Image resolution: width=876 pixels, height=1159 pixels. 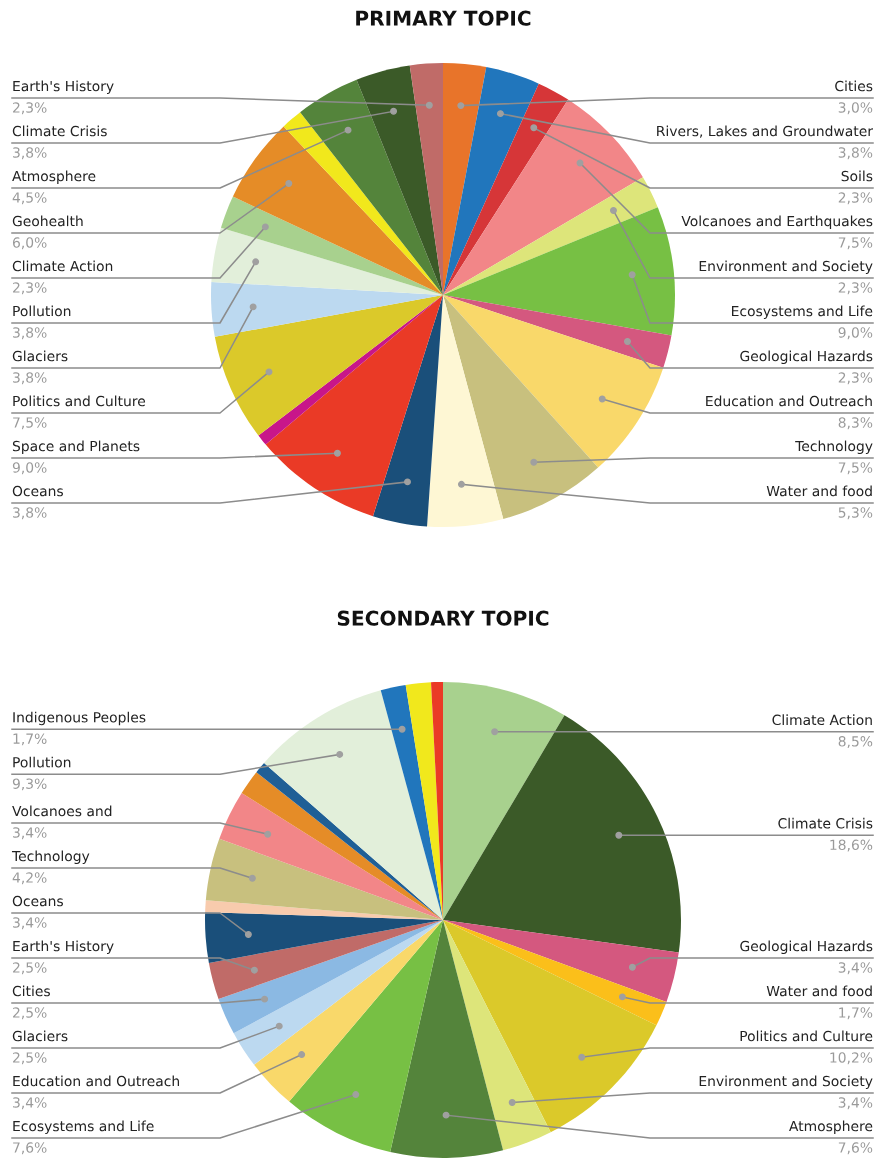 What do you see at coordinates (29, 243) in the screenshot?
I see `data-label: 6,0%` at bounding box center [29, 243].